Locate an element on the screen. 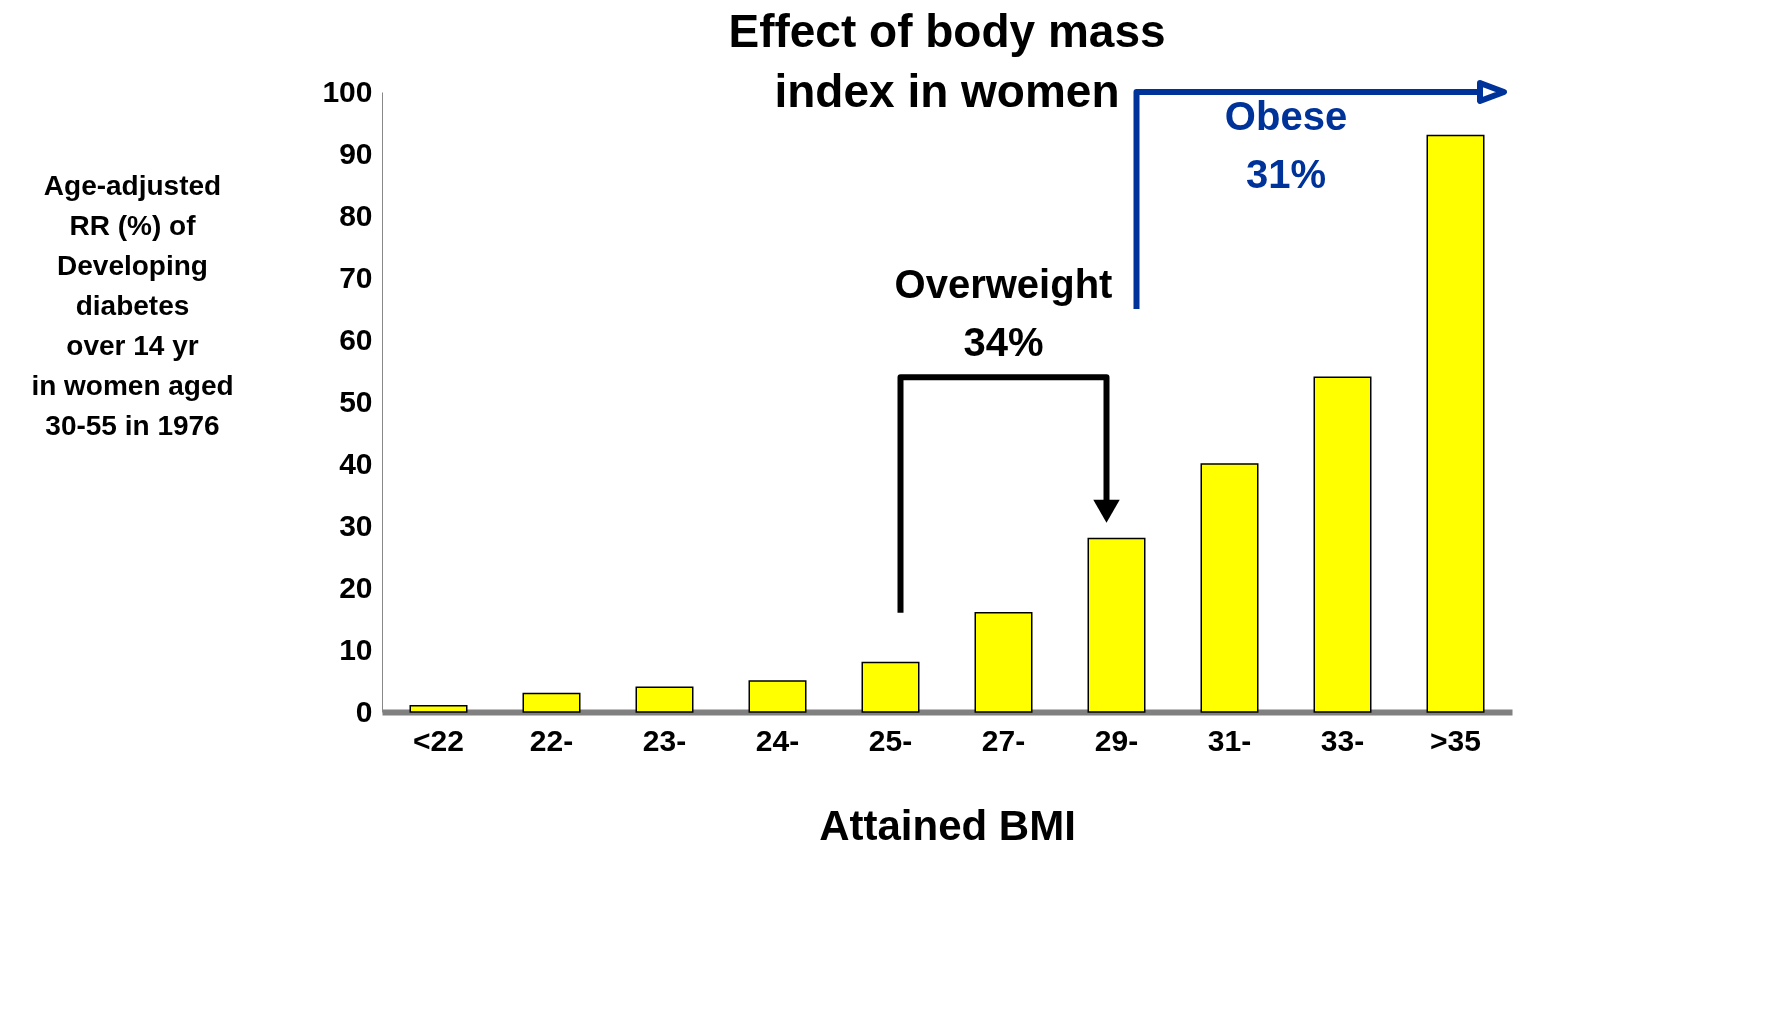 The image size is (1770, 1011). x-tick-label: 31- is located at coordinates (1229, 740).